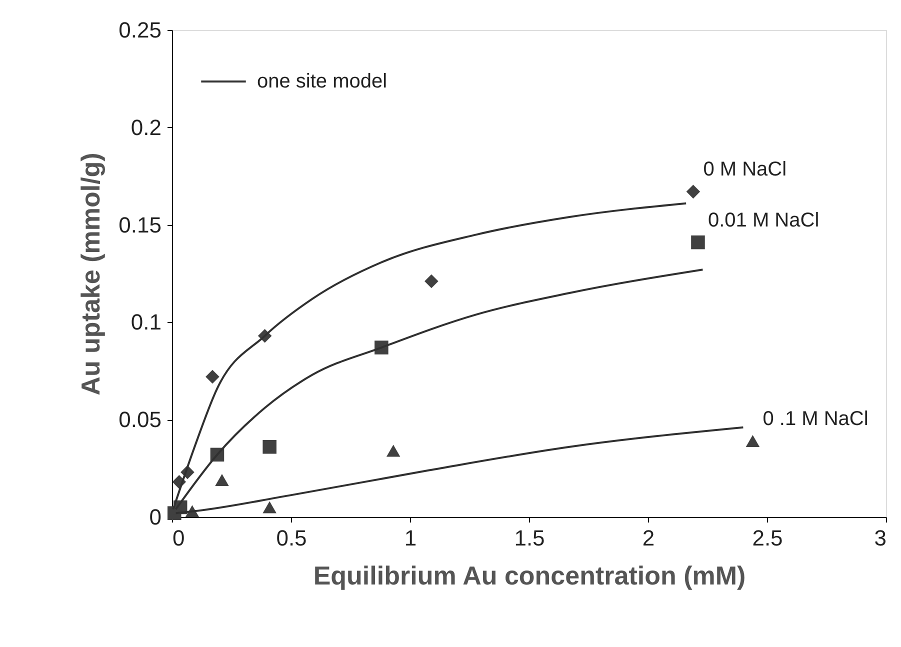  I want to click on x-tick-label: 1.5, so click(529, 538).